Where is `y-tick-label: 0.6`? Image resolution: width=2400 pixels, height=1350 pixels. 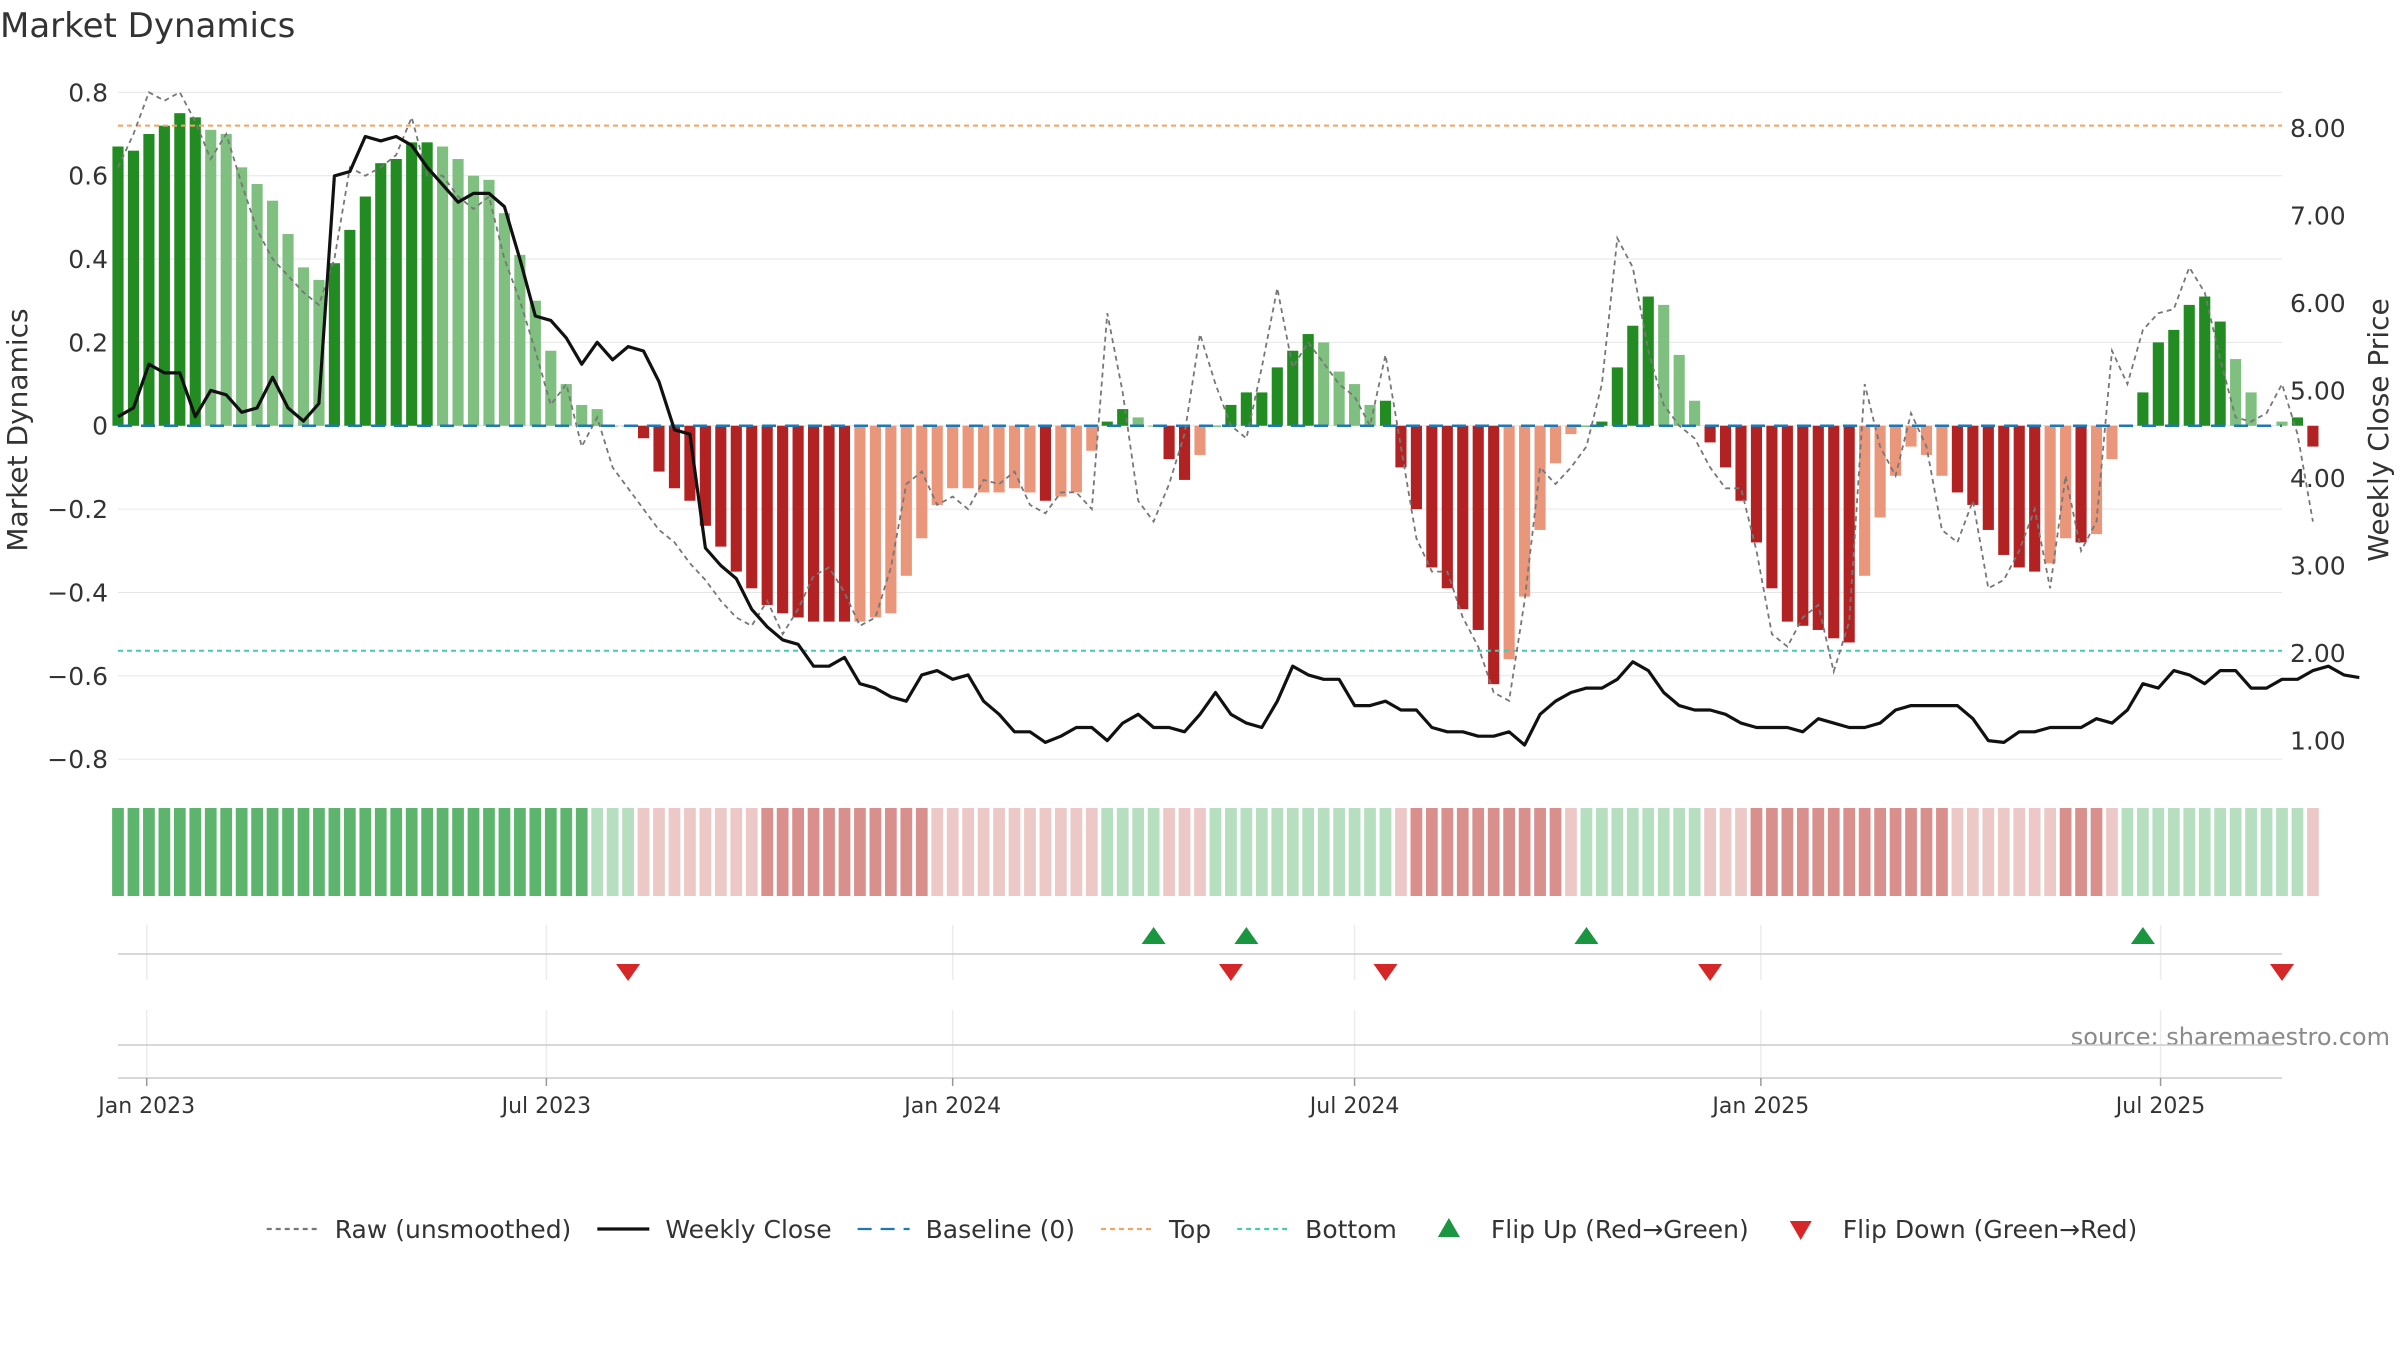 y-tick-label: 0.6 is located at coordinates (88, 176).